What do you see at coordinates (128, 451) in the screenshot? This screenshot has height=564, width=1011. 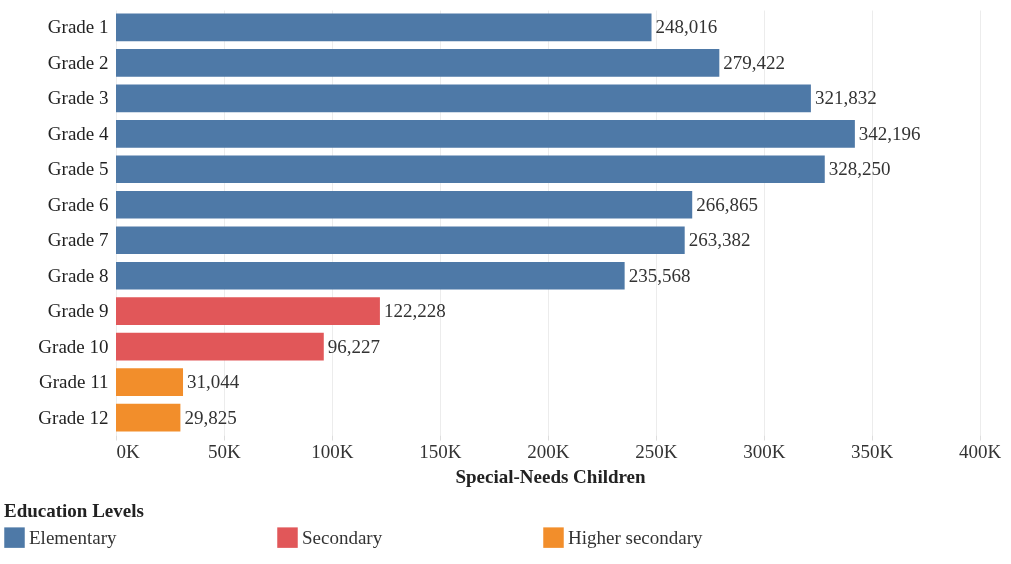 I see `x-tick-label: 0K` at bounding box center [128, 451].